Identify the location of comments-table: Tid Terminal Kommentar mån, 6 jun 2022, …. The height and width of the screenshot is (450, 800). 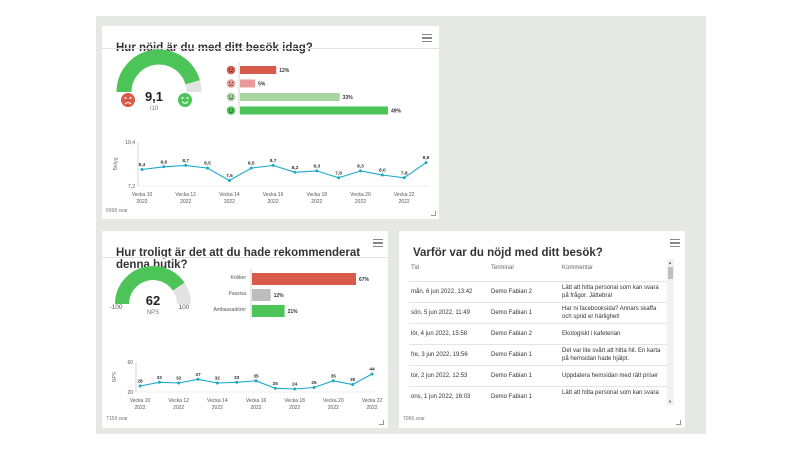
(538, 332).